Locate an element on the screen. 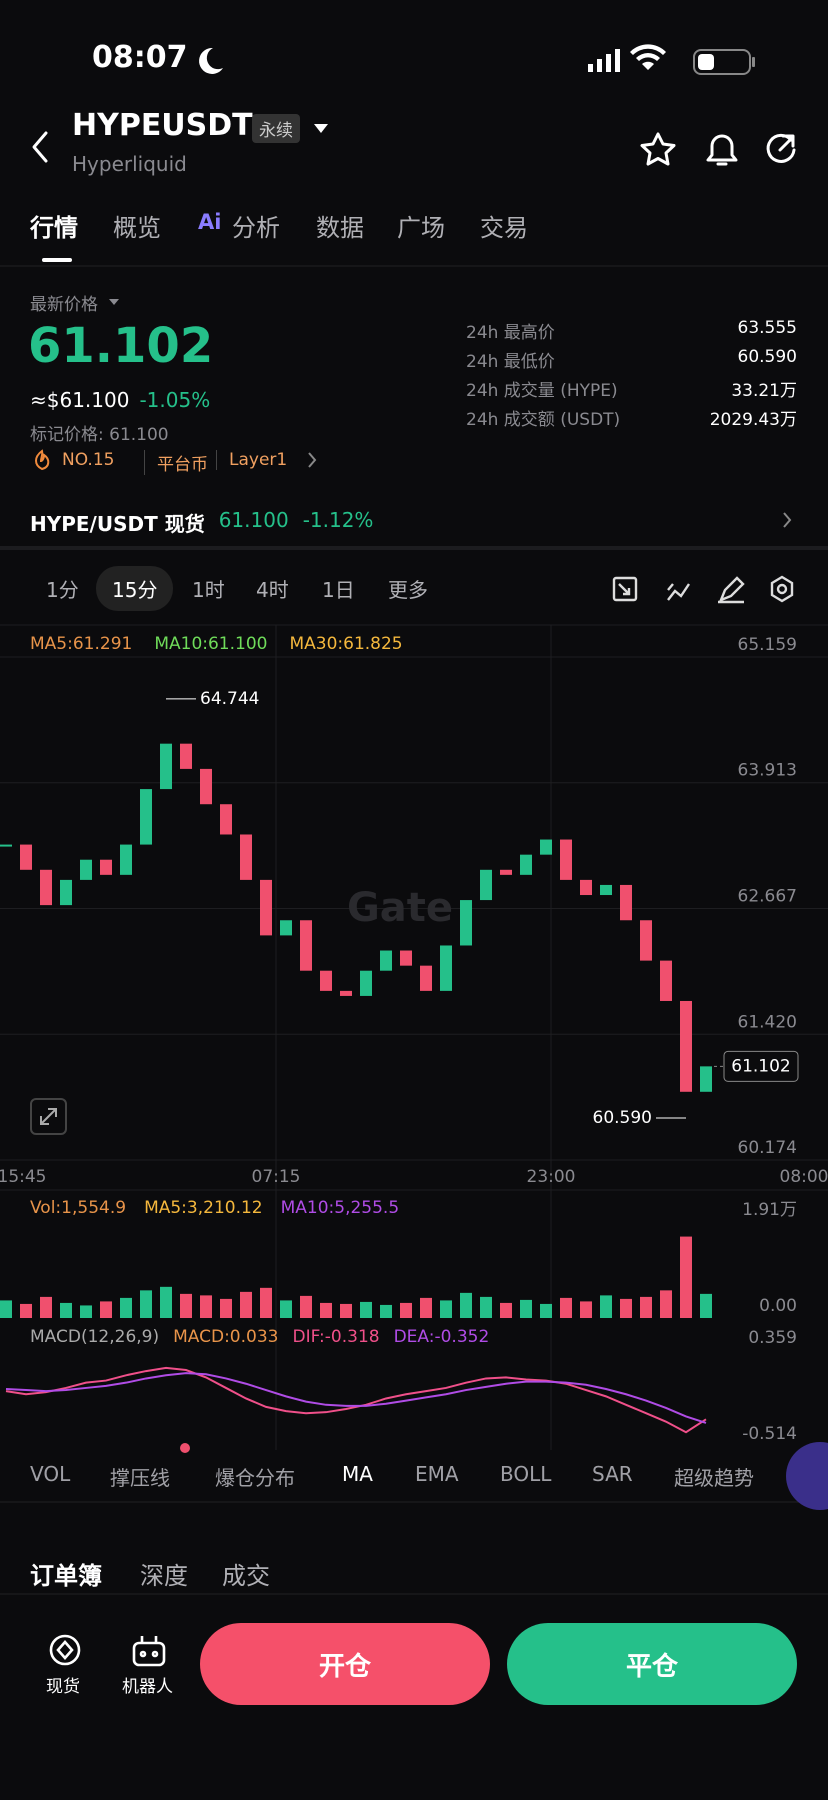 The image size is (828, 1800). ob-tab: 订单簿 is located at coordinates (66, 1576).